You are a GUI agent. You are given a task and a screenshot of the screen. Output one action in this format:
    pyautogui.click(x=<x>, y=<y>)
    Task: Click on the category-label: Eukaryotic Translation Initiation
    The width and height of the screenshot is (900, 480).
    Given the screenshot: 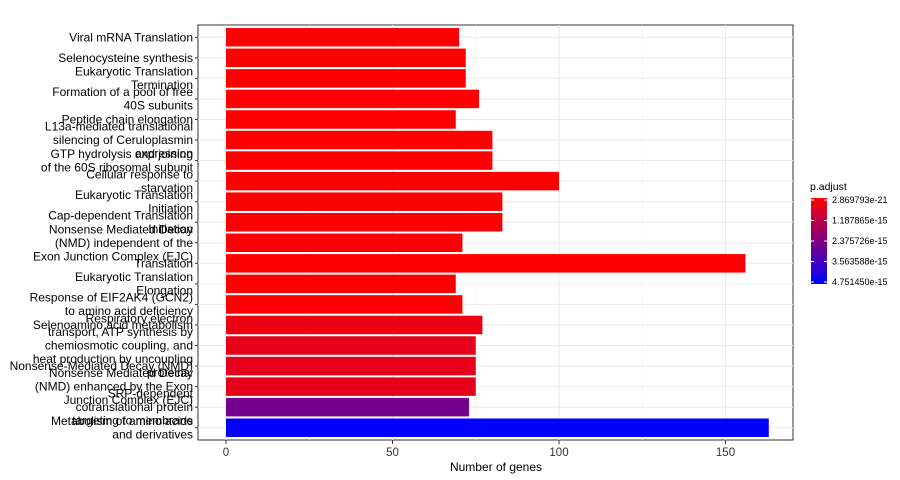 What is the action you would take?
    pyautogui.click(x=134, y=202)
    